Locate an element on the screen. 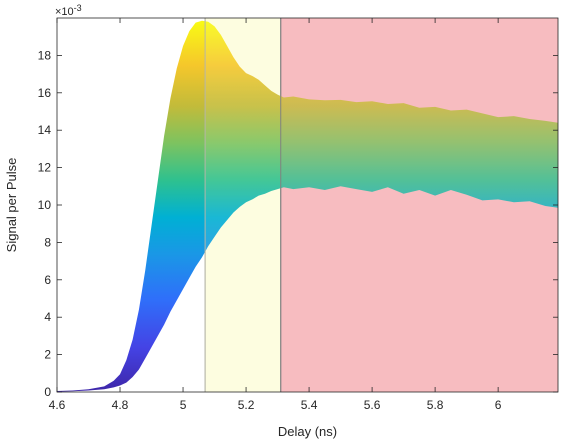 The image size is (564, 443). y-tick-label: 8 is located at coordinates (47, 242).